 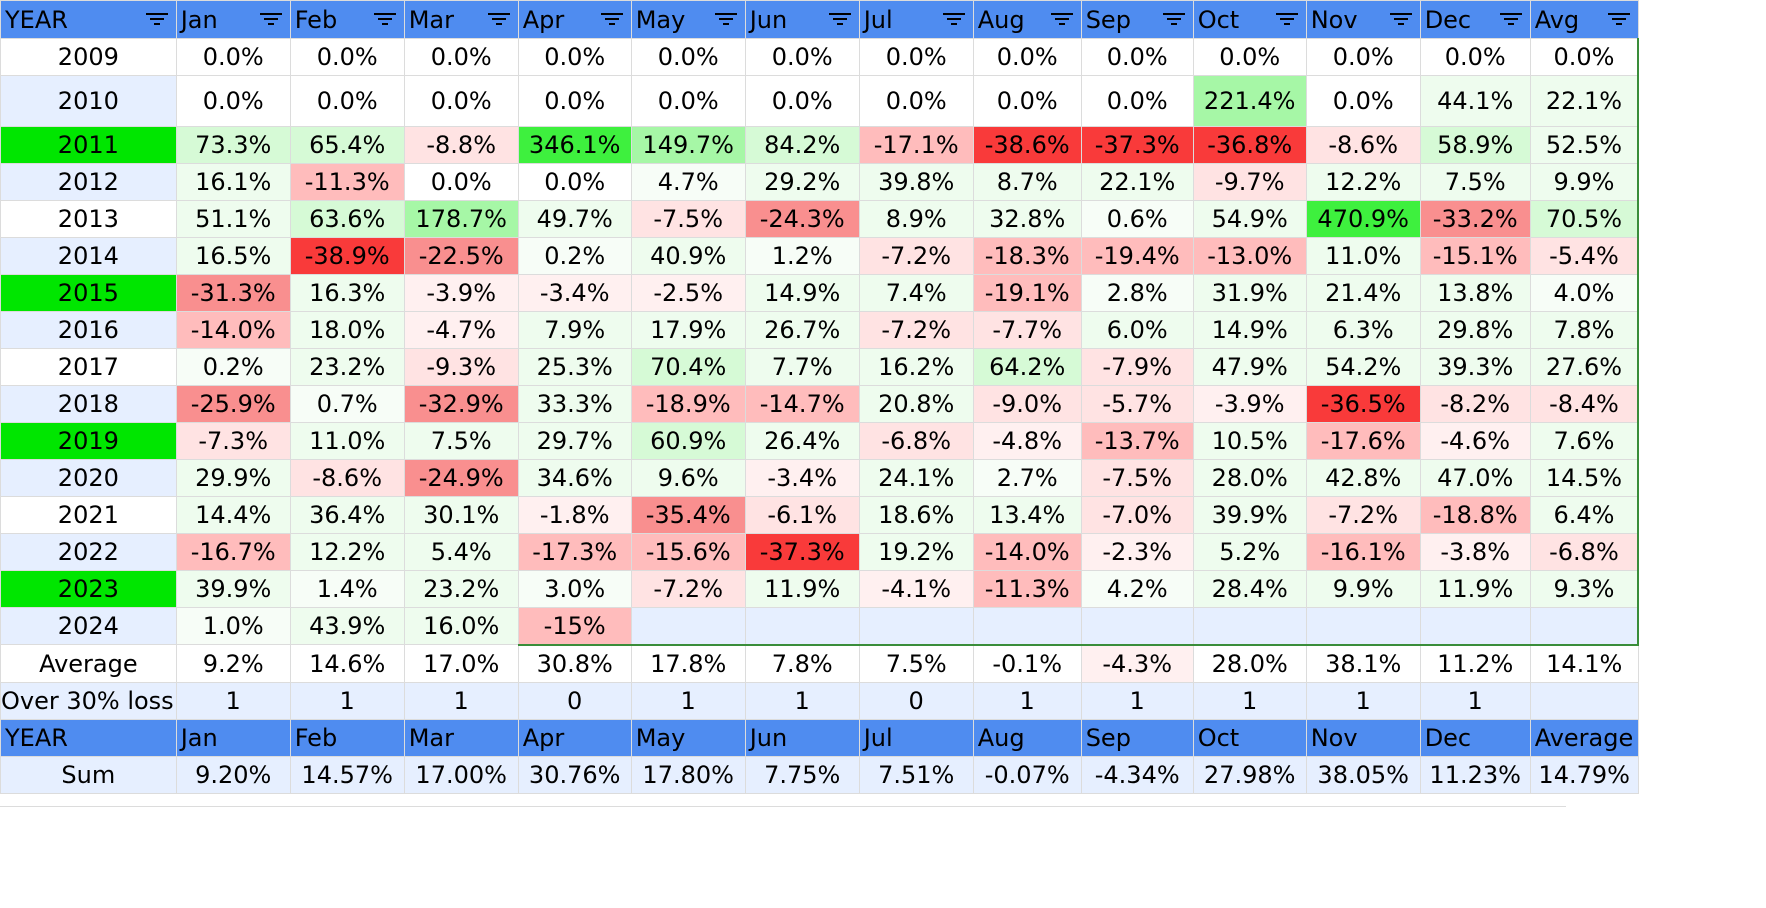 I want to click on return-cell: 17.9%, so click(x=688, y=330).